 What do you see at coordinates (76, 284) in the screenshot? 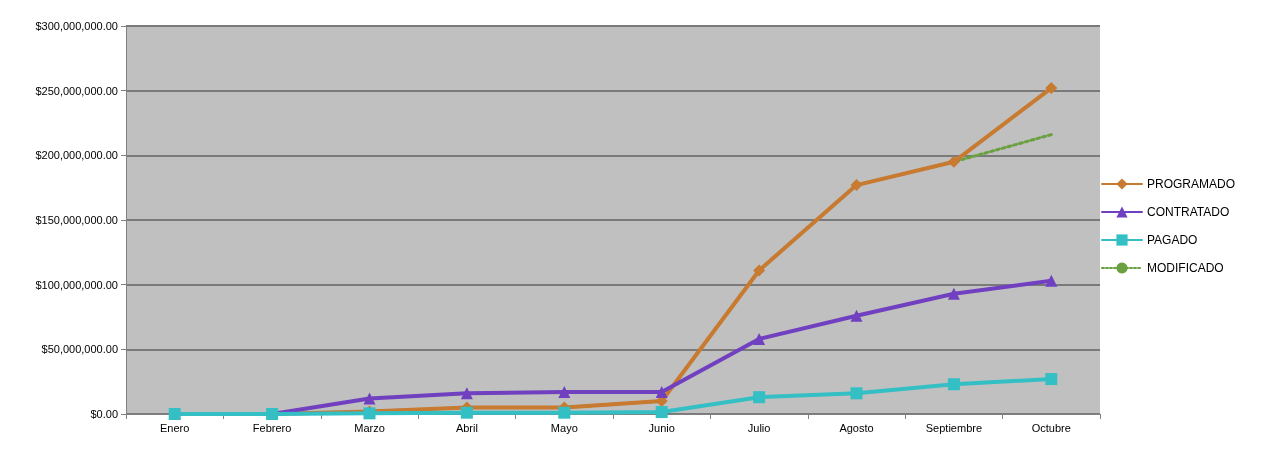
I see `y-tick-label: $100,000,000.00` at bounding box center [76, 284].